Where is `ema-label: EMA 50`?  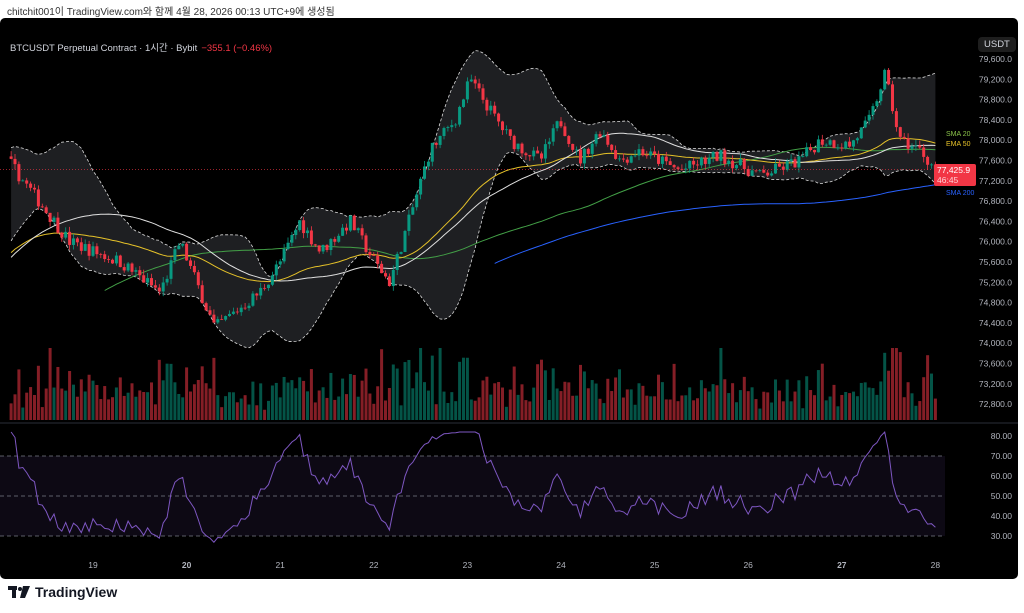
ema-label: EMA 50 is located at coordinates (958, 144).